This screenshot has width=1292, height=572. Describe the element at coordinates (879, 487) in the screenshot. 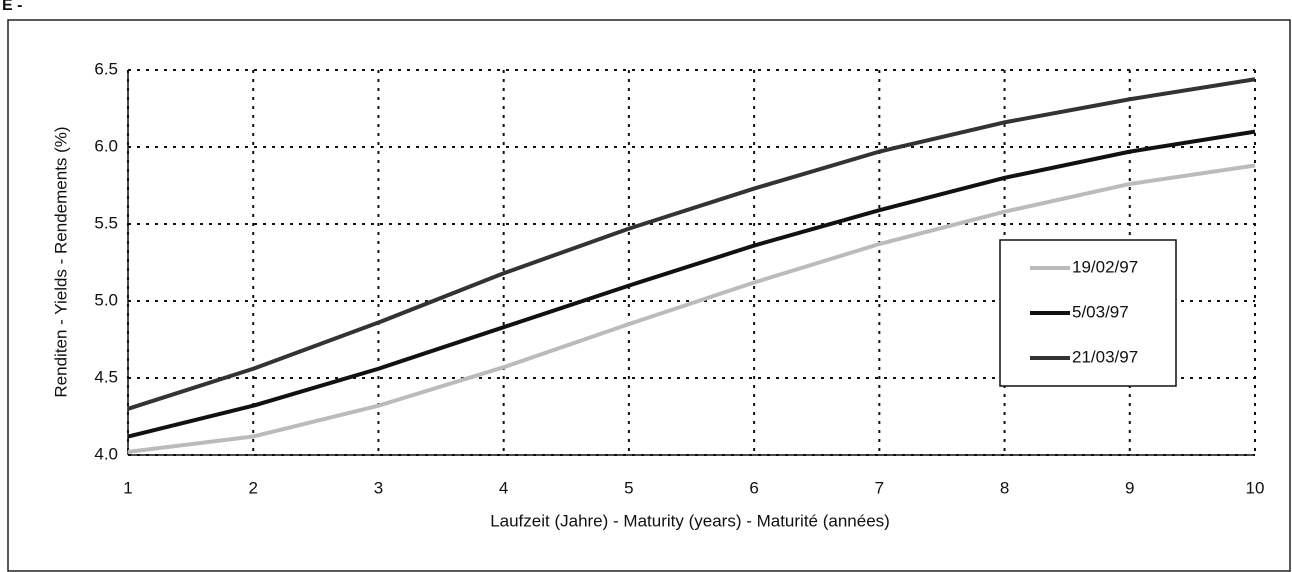

I see `x-tick-label: 7` at that location.